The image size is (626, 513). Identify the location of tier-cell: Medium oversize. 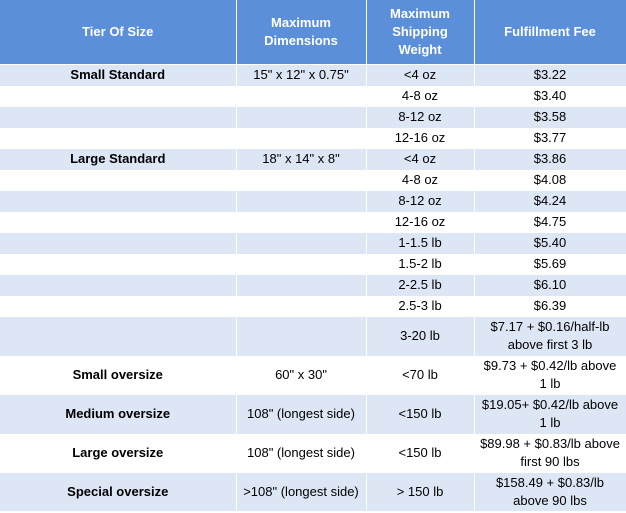
(118, 414).